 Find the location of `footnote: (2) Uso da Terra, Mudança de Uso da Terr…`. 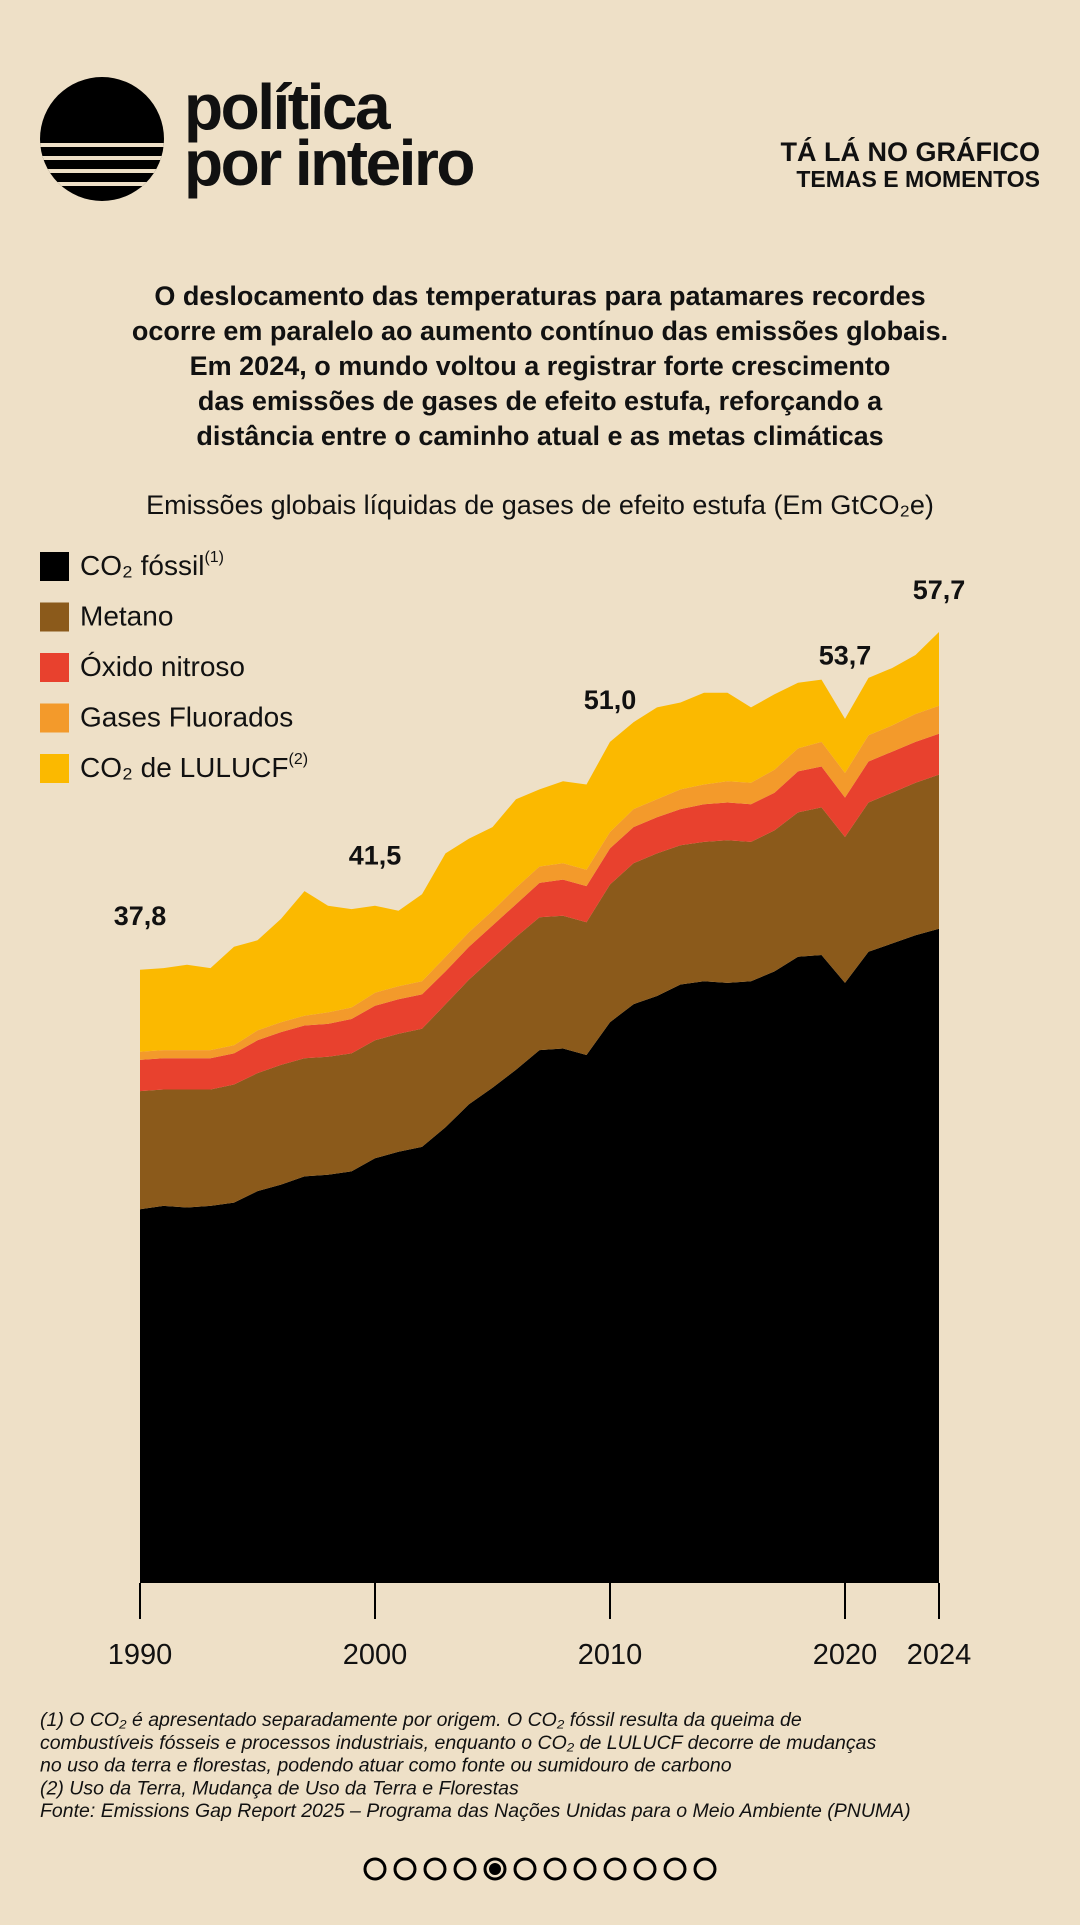

footnote: (2) Uso da Terra, Mudança de Uso da Terr… is located at coordinates (279, 1788).